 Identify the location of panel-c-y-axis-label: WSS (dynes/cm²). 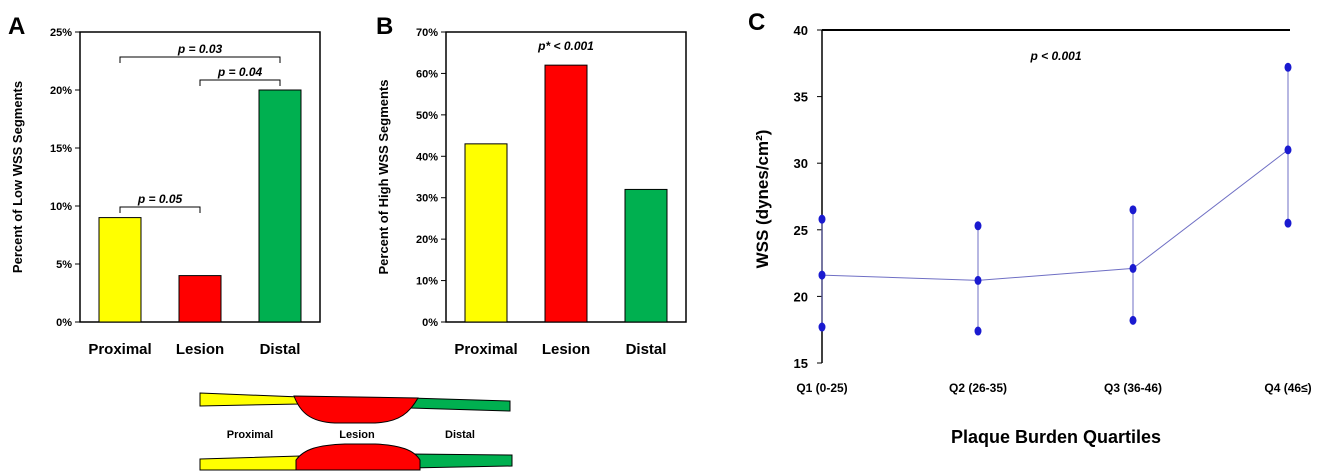
(762, 199).